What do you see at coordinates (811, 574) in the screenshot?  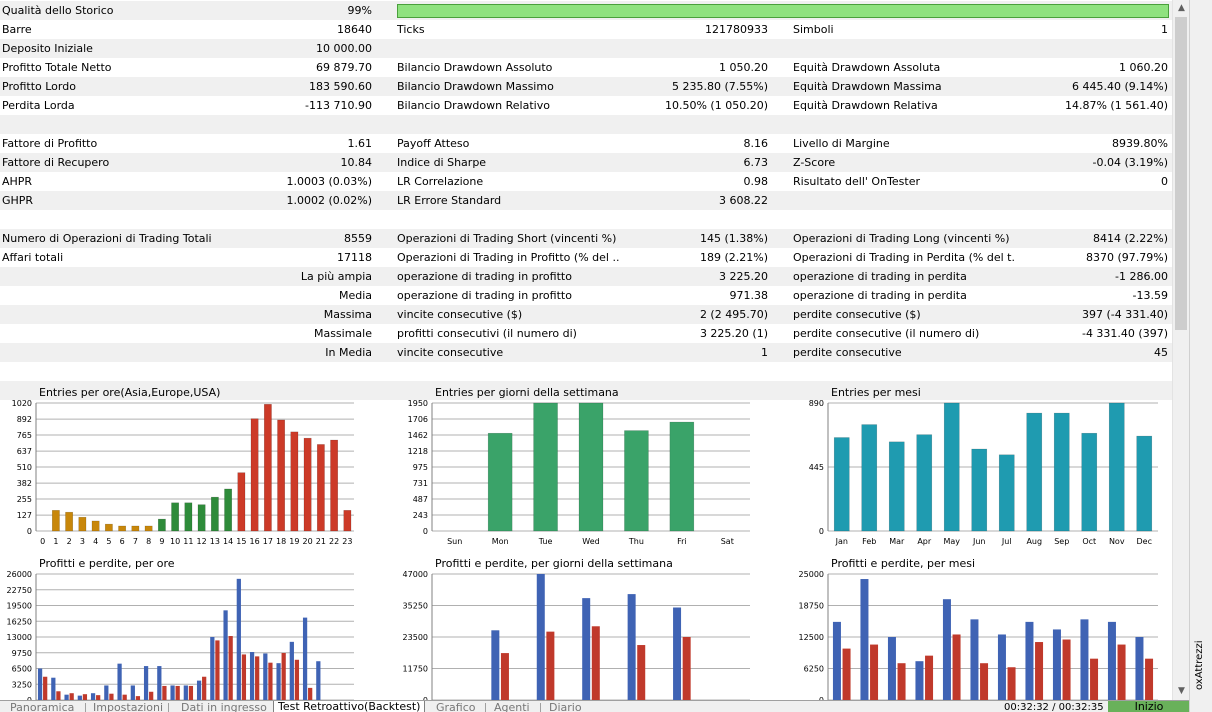 I see `y-tick-label: 25000` at bounding box center [811, 574].